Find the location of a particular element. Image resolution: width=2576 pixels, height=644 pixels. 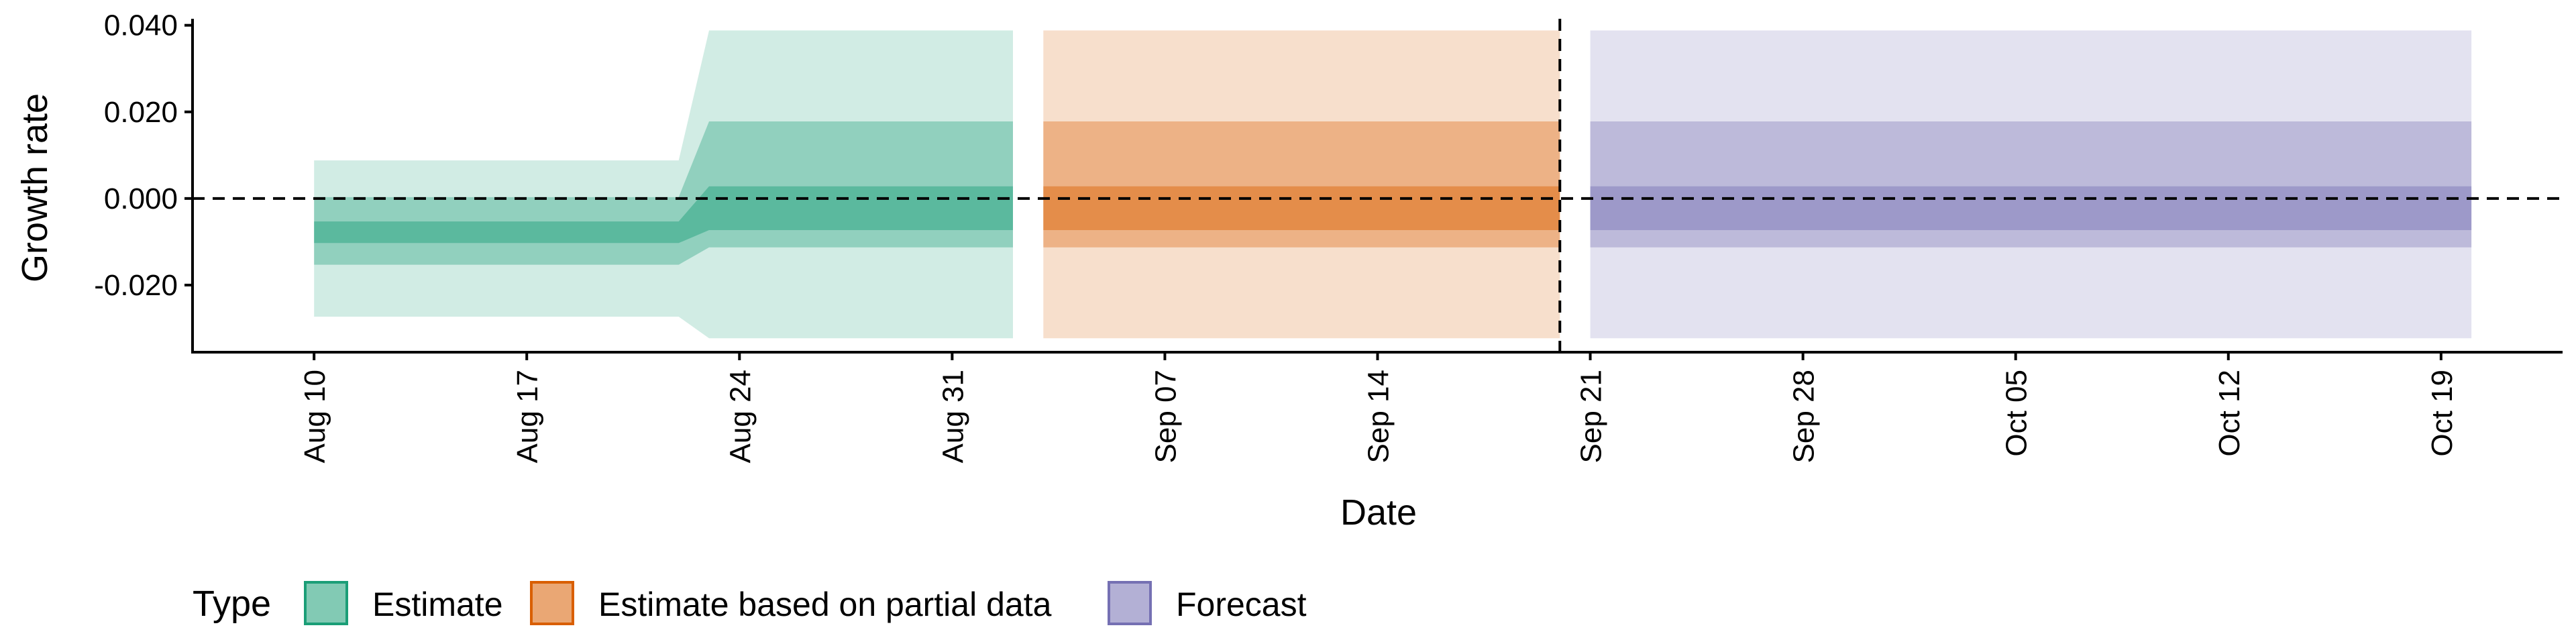

x-tick-label: Aug 24 is located at coordinates (740, 416).